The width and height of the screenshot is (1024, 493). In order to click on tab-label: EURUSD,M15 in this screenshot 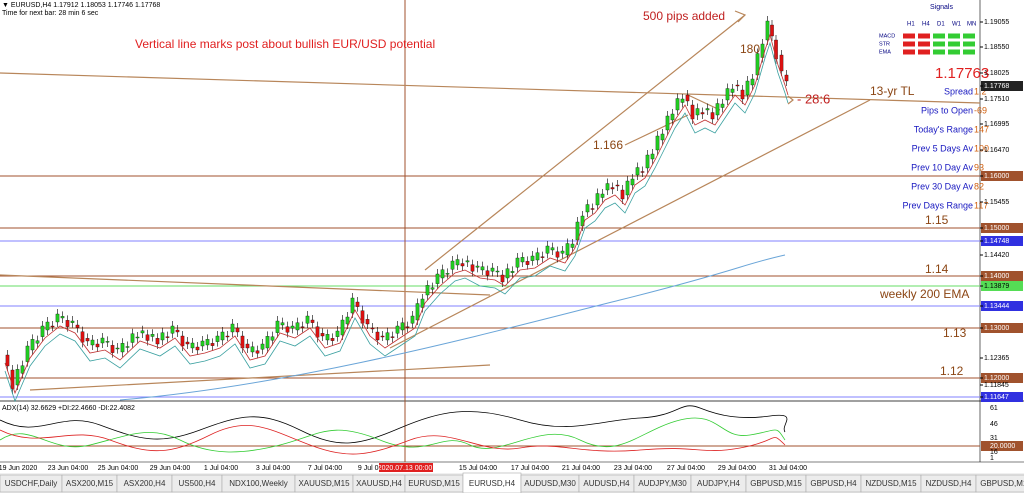, I will do `click(434, 483)`.